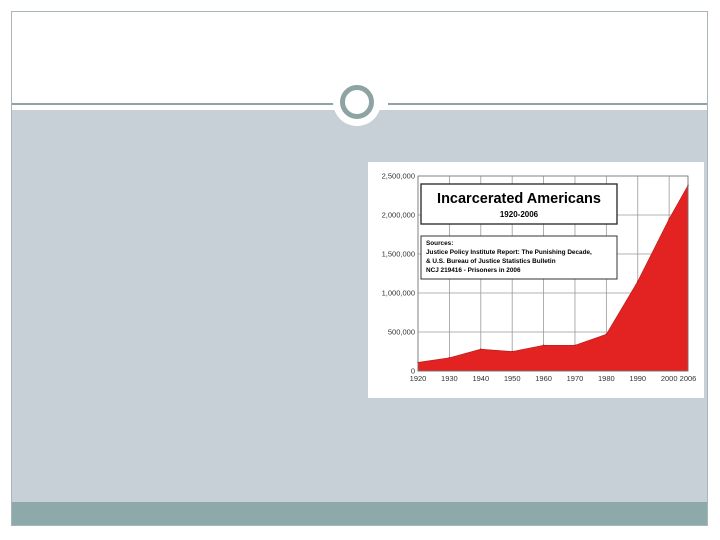  Describe the element at coordinates (439, 243) in the screenshot. I see `source-line: Sources:` at that location.